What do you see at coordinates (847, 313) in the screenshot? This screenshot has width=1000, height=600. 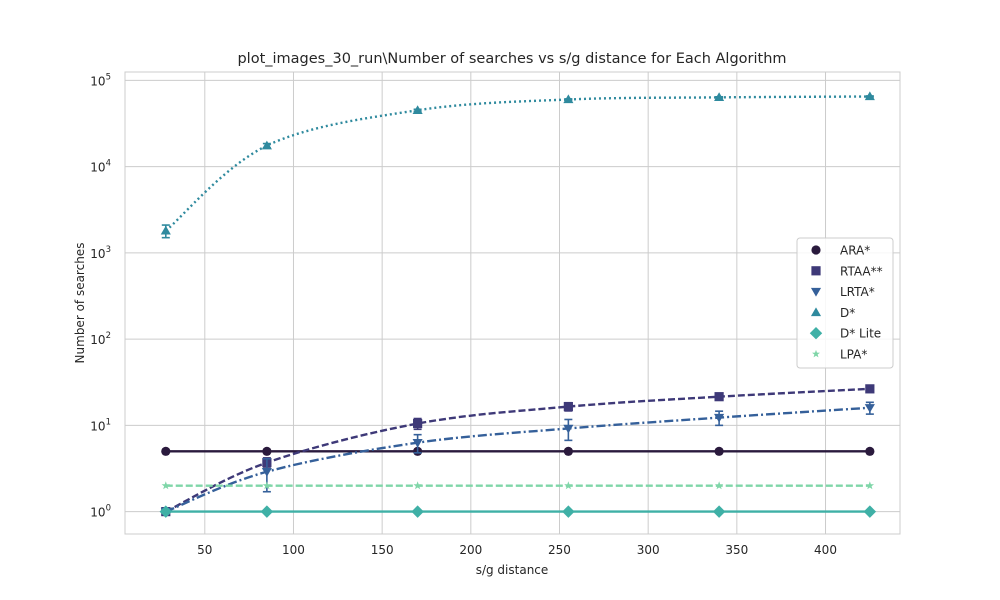 I see `legend-label: D*` at bounding box center [847, 313].